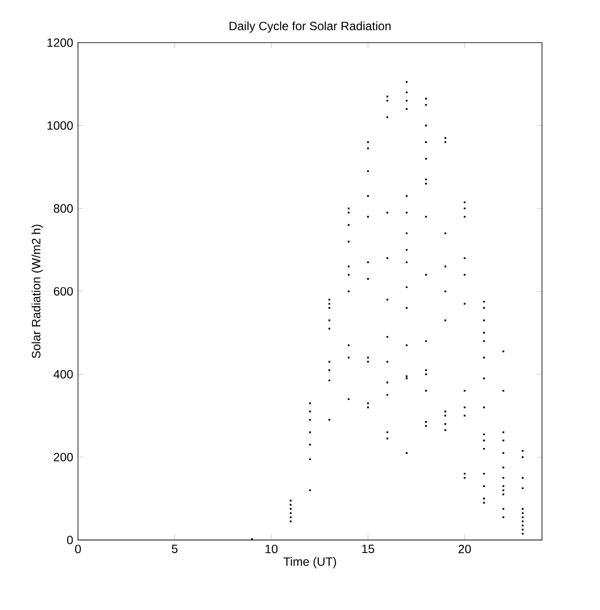 The width and height of the screenshot is (600, 610). Describe the element at coordinates (310, 27) in the screenshot. I see `chart-title: Daily Cycle for Solar Radiation` at that location.